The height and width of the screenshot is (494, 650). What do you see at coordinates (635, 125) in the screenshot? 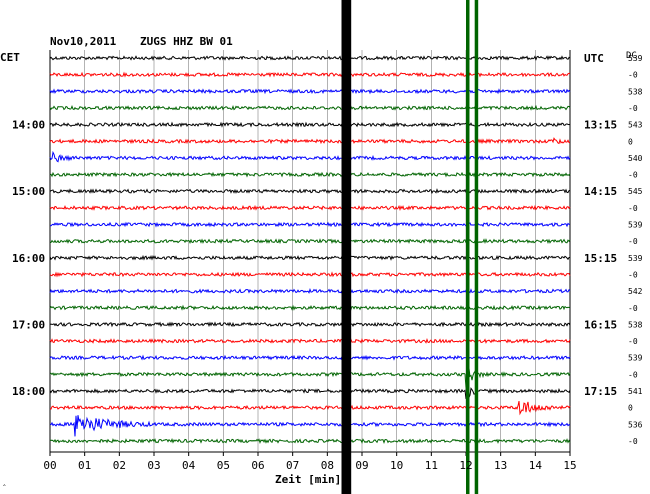
I see `dc-value: 543` at bounding box center [635, 125].